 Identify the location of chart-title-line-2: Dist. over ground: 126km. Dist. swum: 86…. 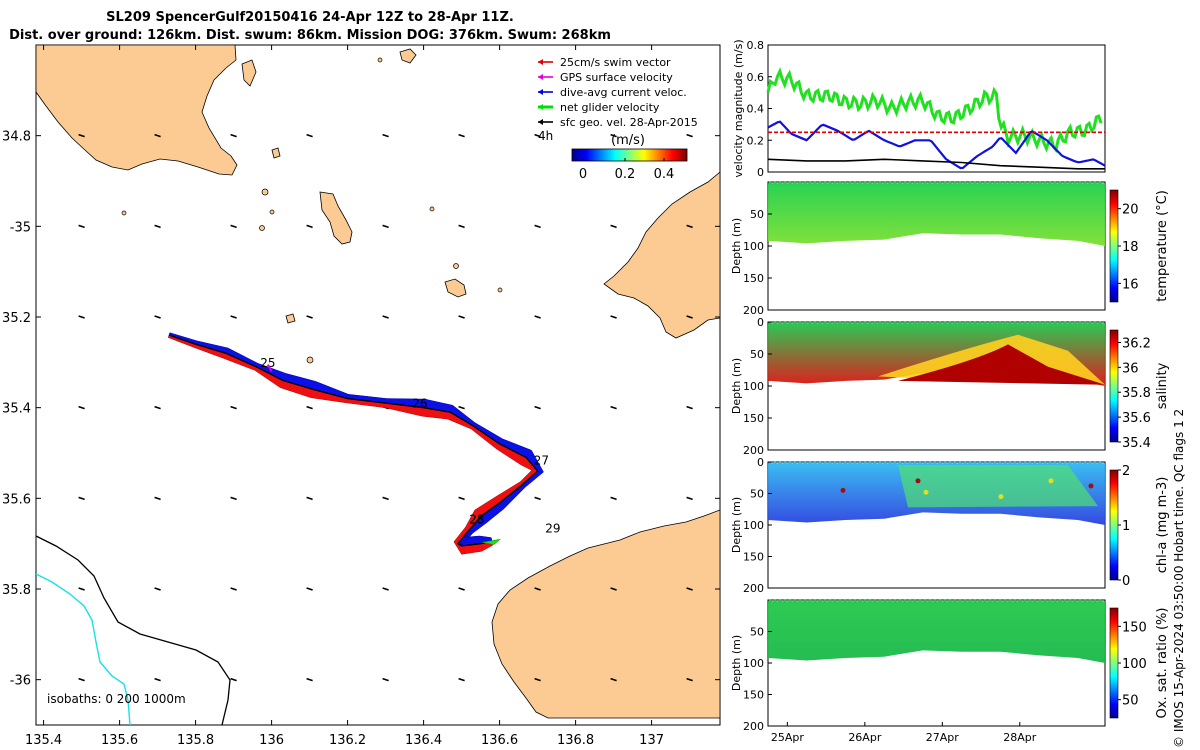
(310, 35).